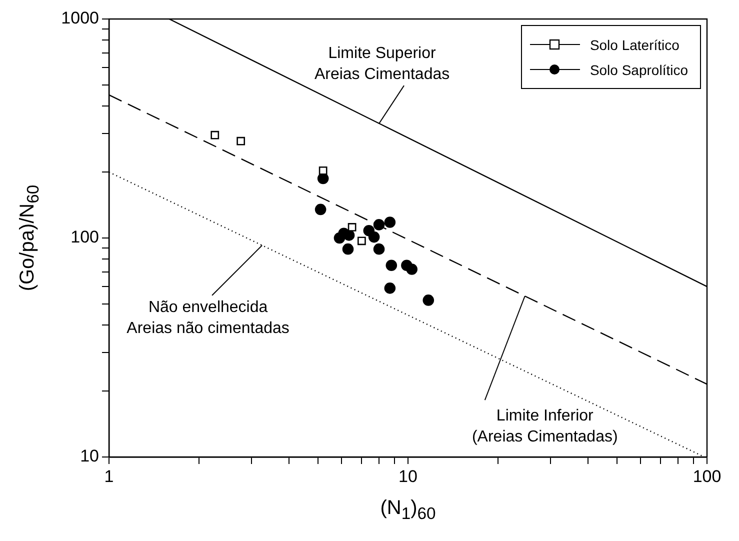 The width and height of the screenshot is (739, 541). Describe the element at coordinates (639, 70) in the screenshot. I see `legend-label: Solo Saprolítico` at that location.